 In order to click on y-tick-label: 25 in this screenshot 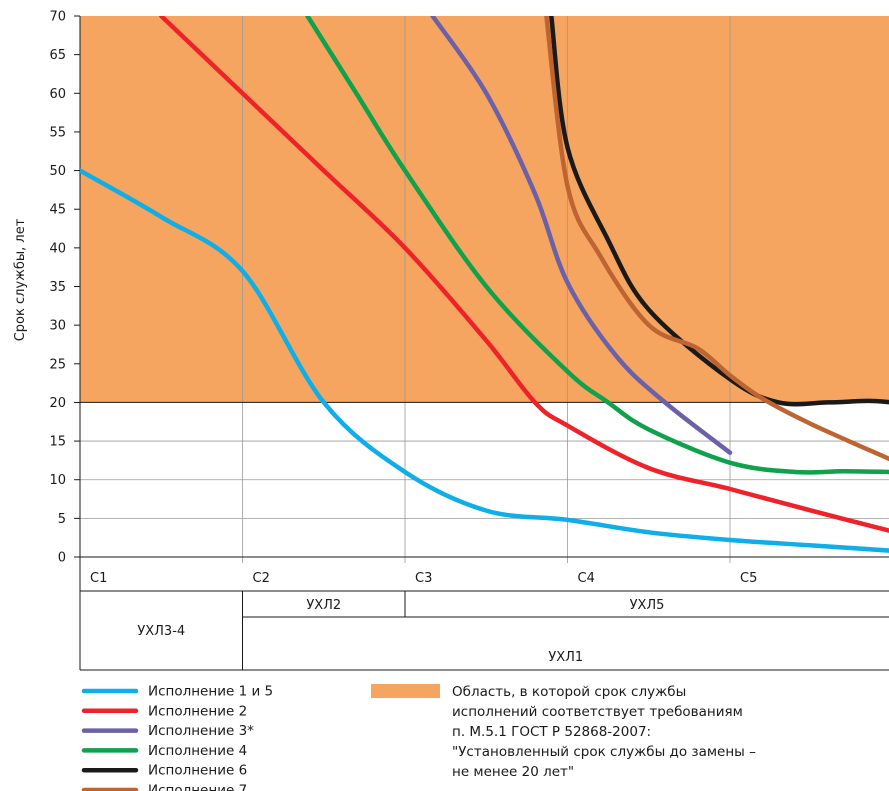, I will do `click(57, 364)`.